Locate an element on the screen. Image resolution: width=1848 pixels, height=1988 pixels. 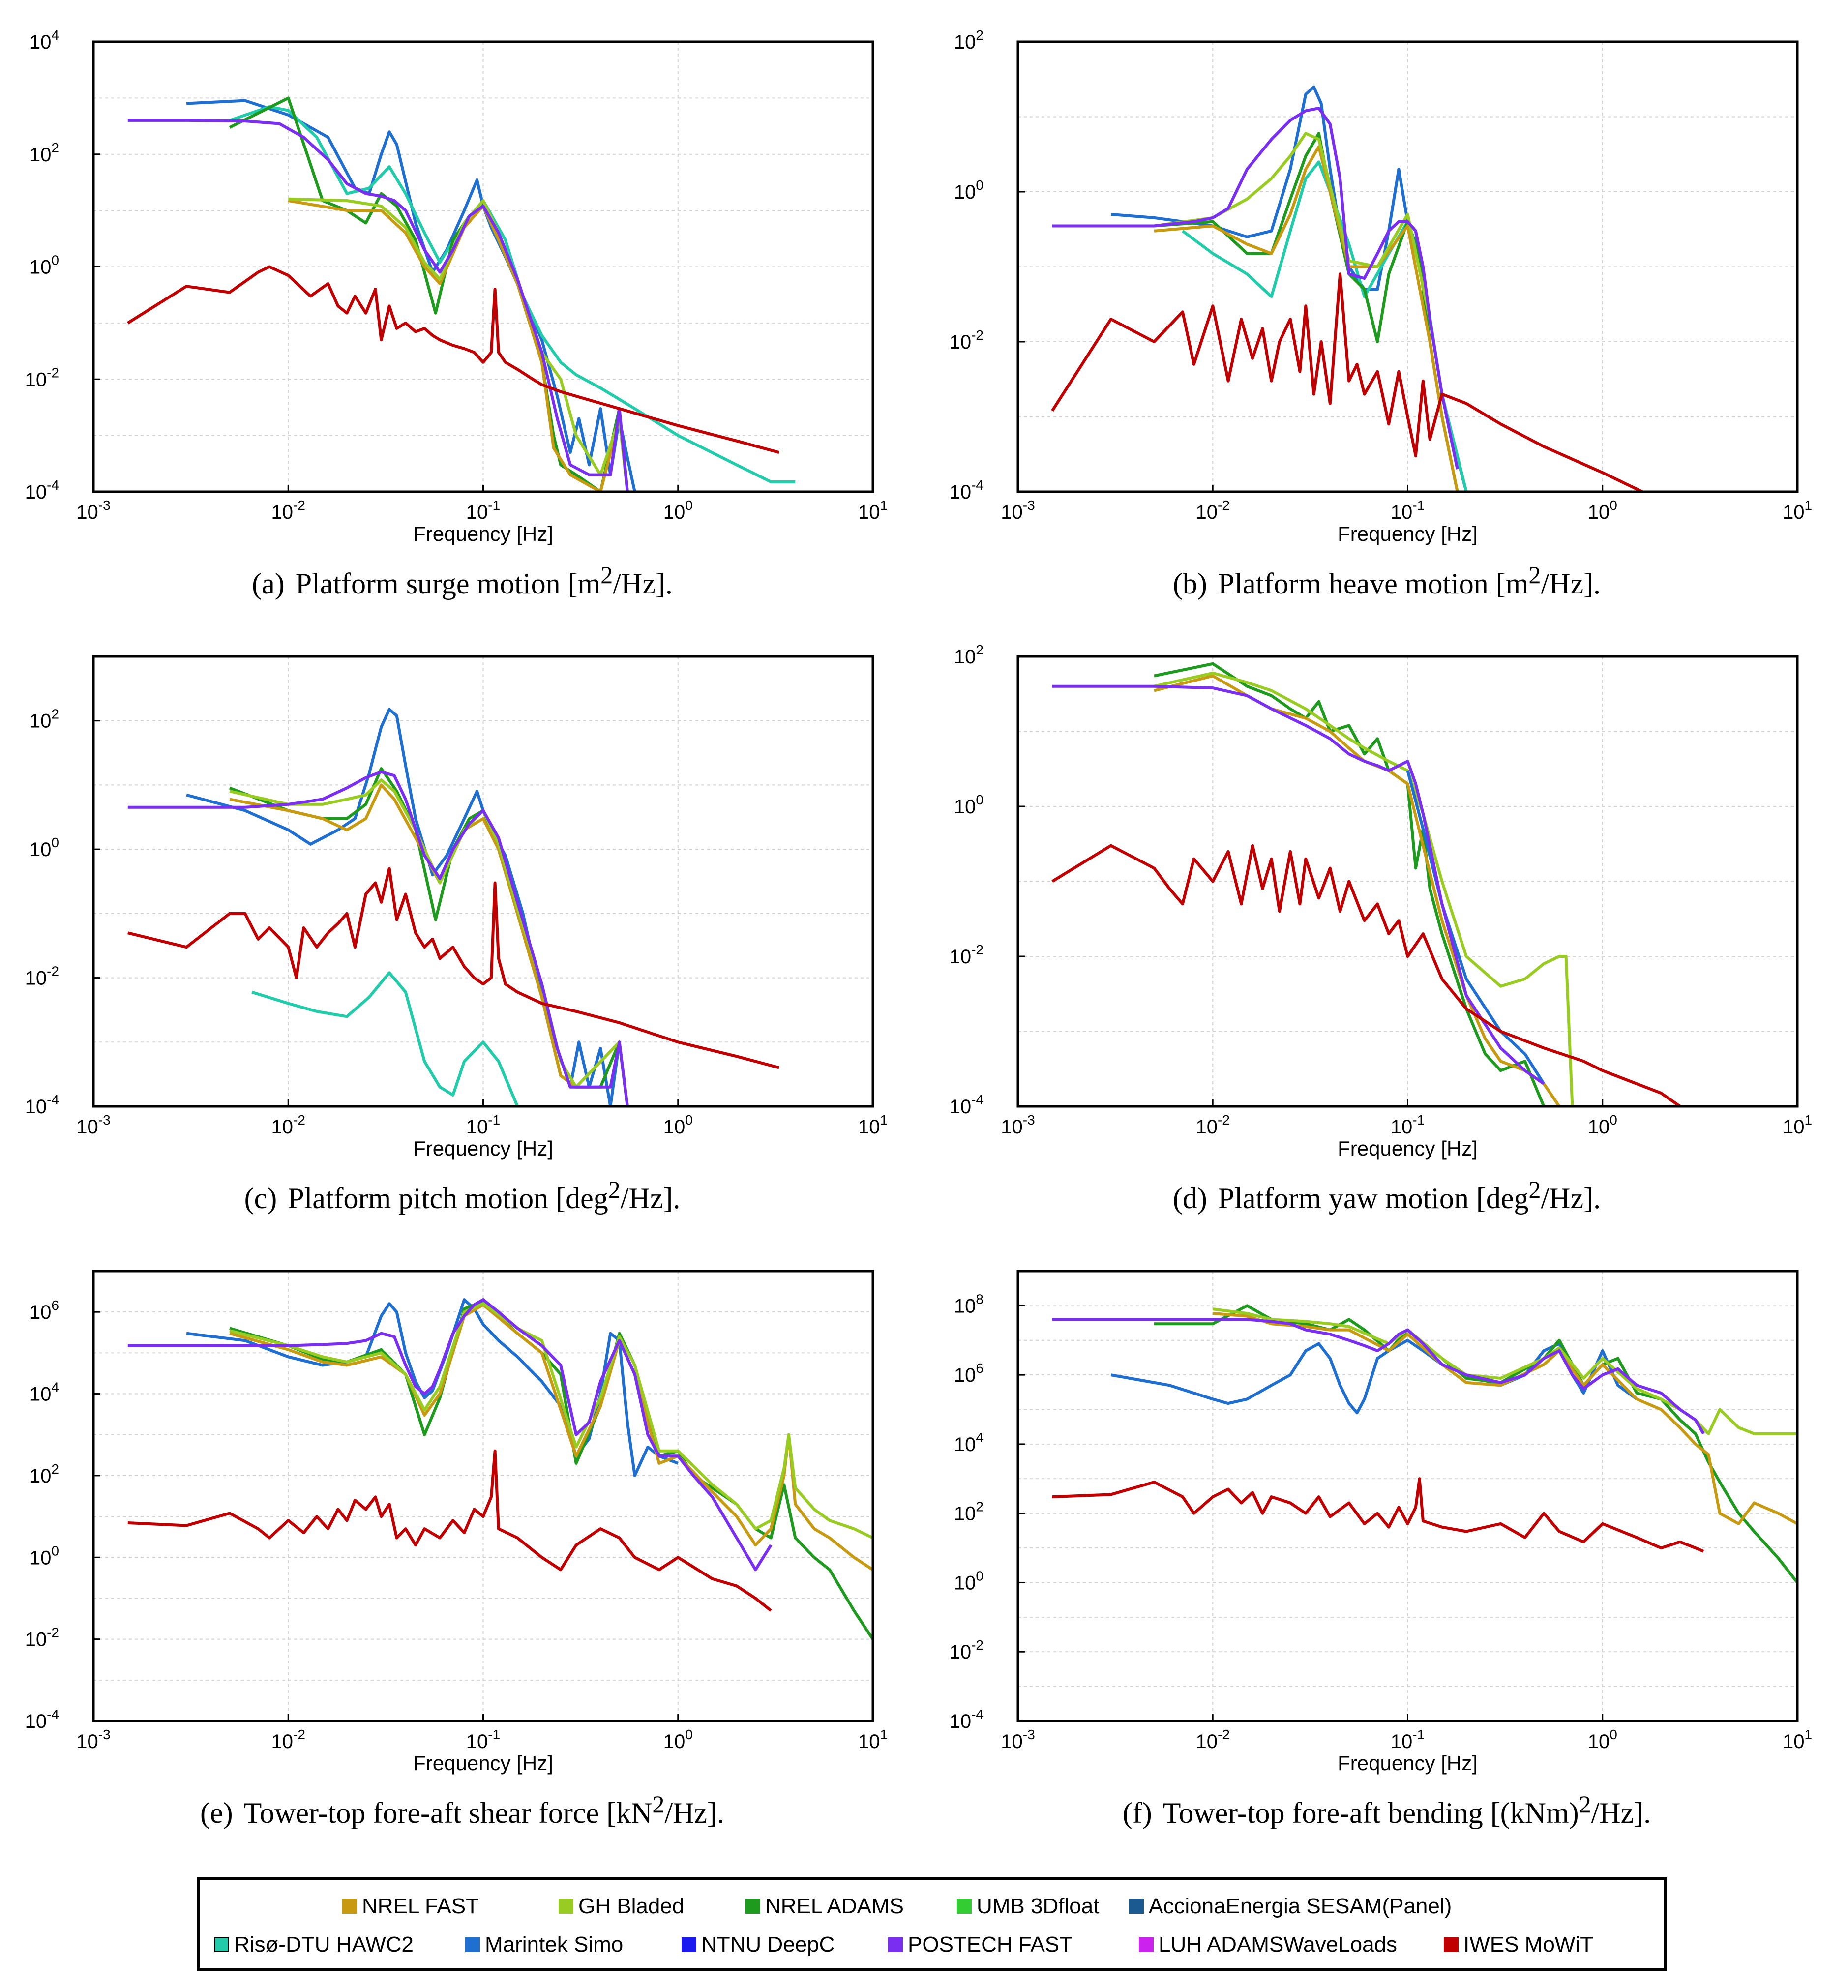
legend-item-gh-bladed: GH Bladed is located at coordinates (621, 1907).